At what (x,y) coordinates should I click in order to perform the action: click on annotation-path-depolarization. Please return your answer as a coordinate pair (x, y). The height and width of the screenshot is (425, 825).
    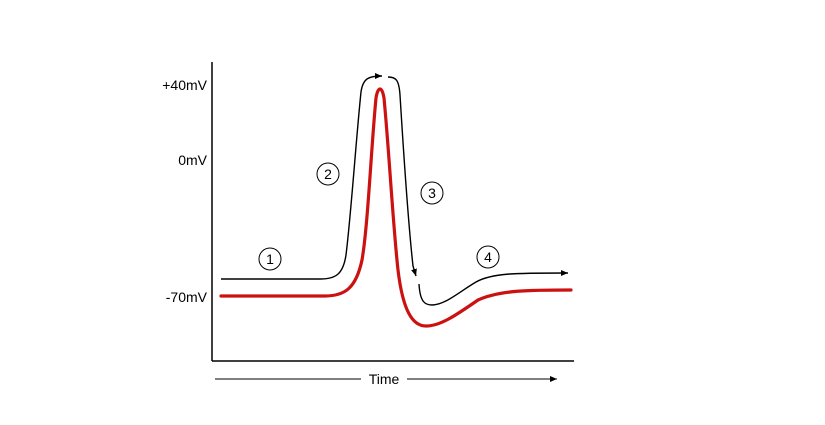
    Looking at the image, I should click on (302, 176).